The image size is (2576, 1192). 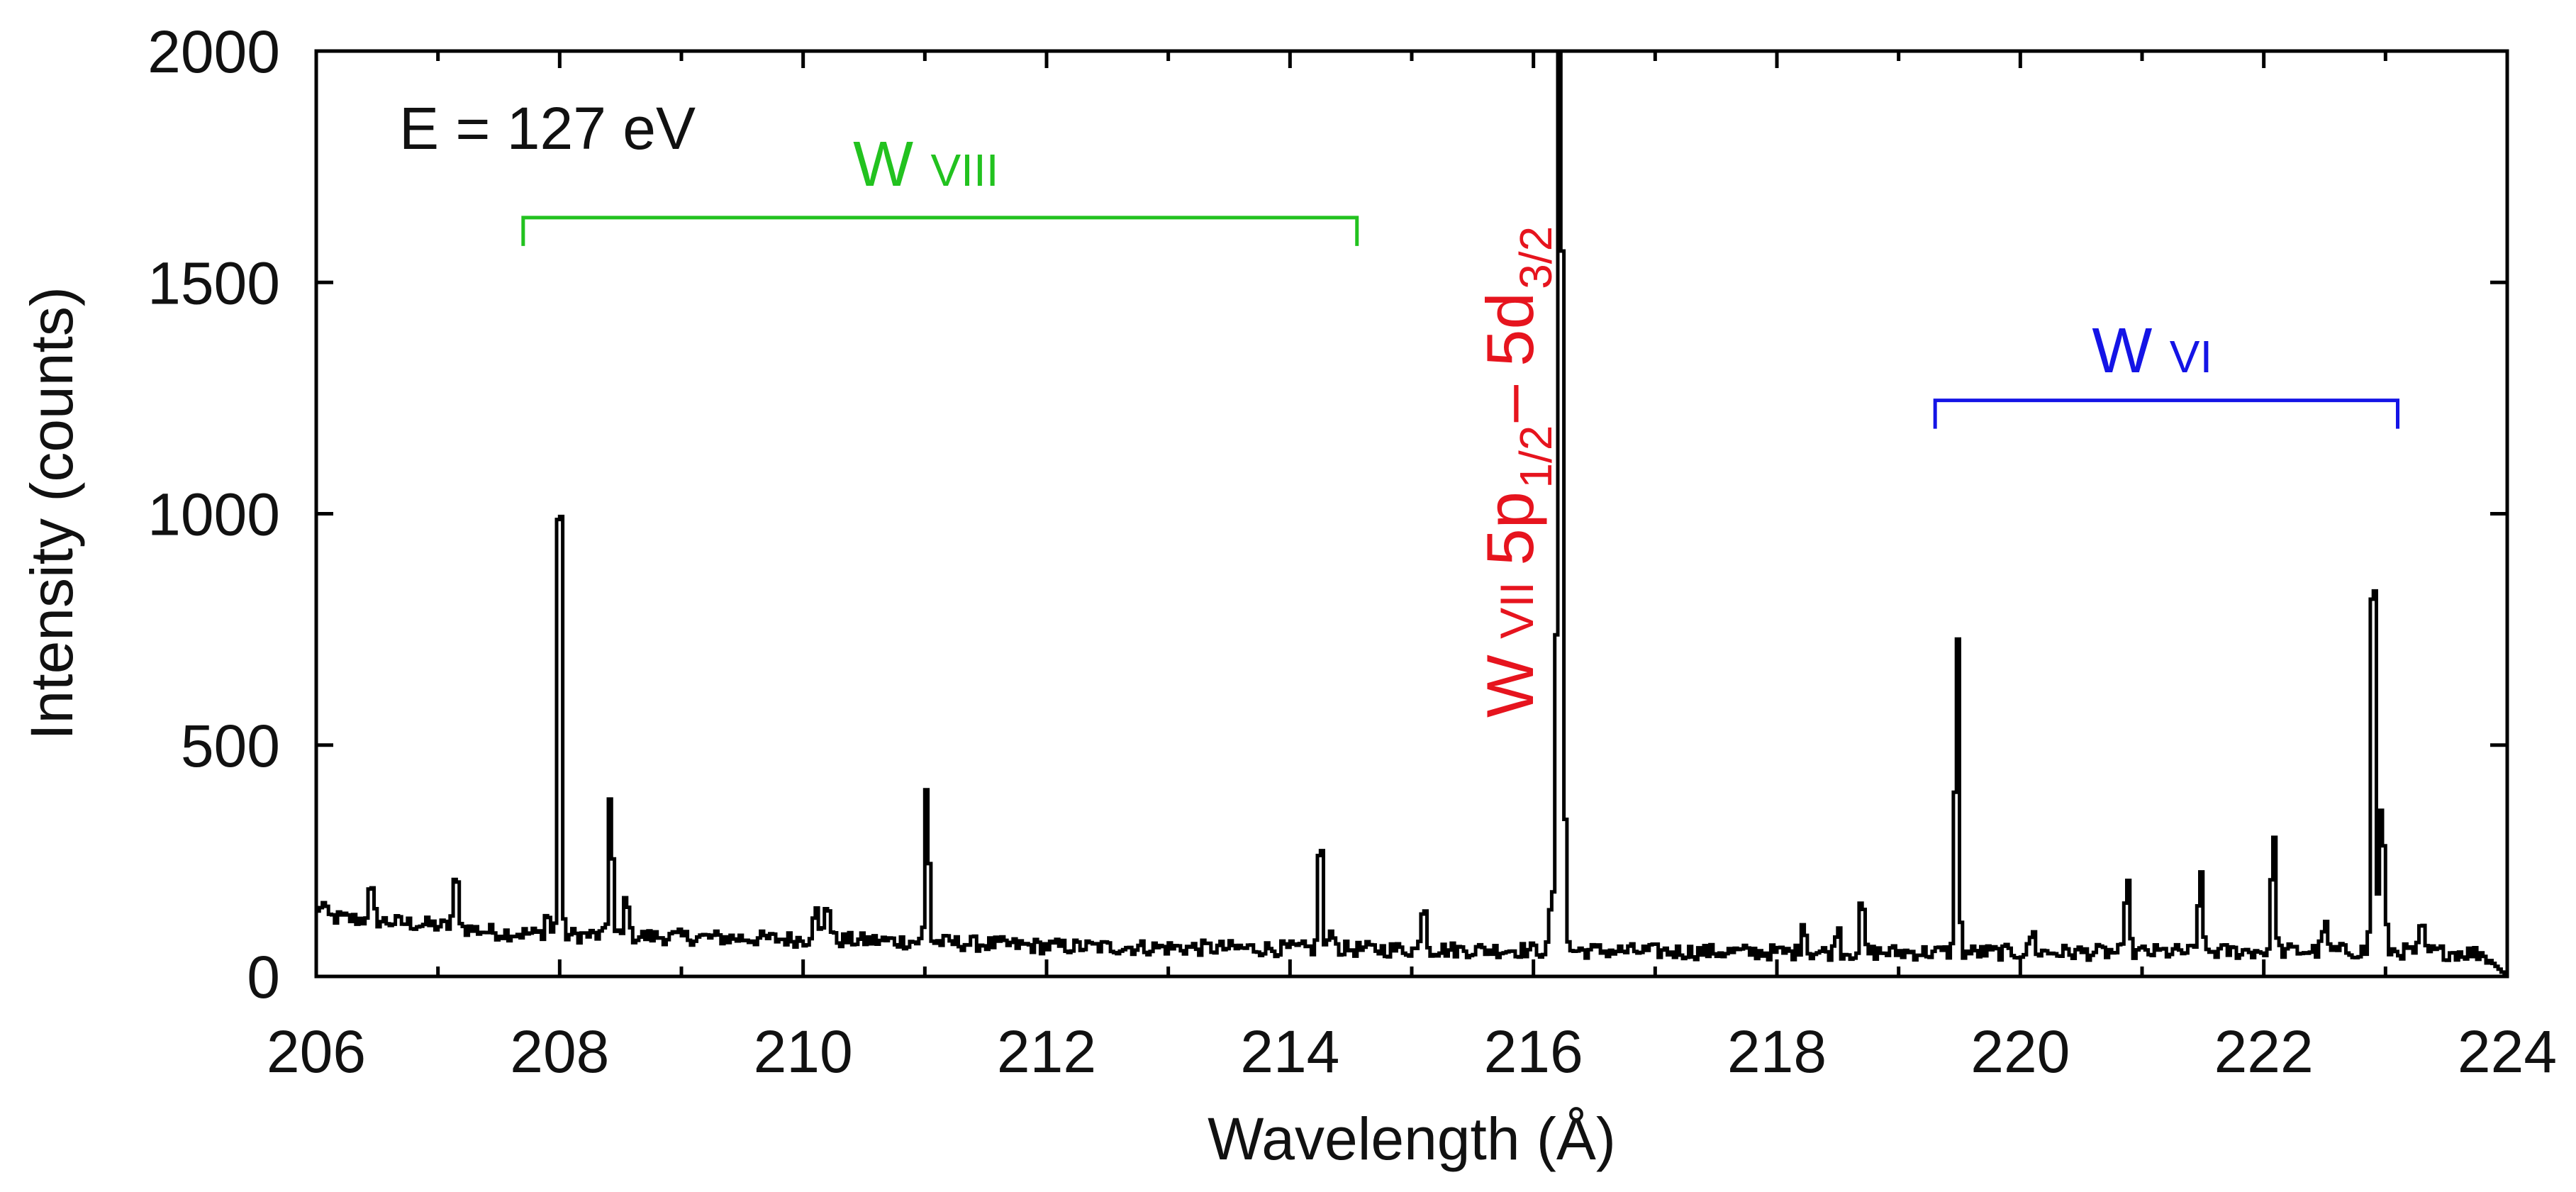 I want to click on w-viii-element: W, so click(x=883, y=164).